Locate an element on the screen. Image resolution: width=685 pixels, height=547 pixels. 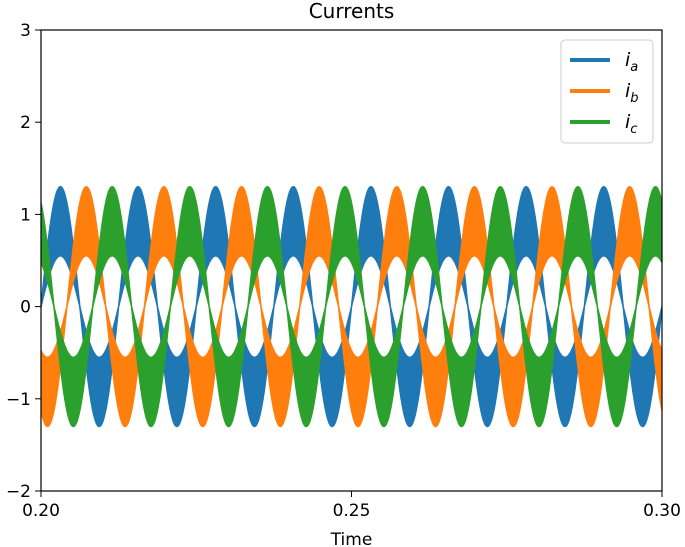
legend-label-ia: ia is located at coordinates (631, 62).